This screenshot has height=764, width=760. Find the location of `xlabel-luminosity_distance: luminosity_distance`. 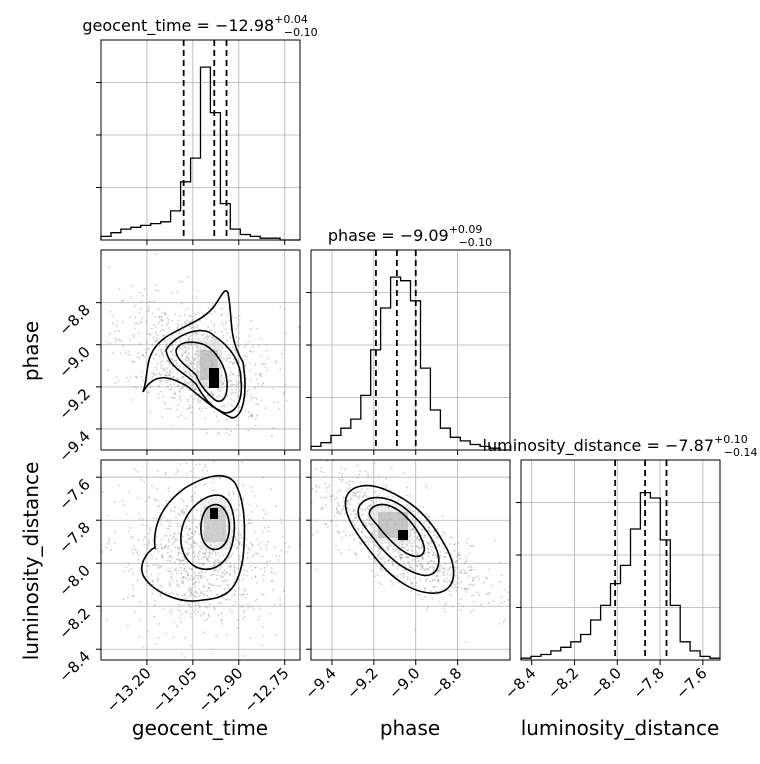

xlabel-luminosity_distance: luminosity_distance is located at coordinates (620, 728).